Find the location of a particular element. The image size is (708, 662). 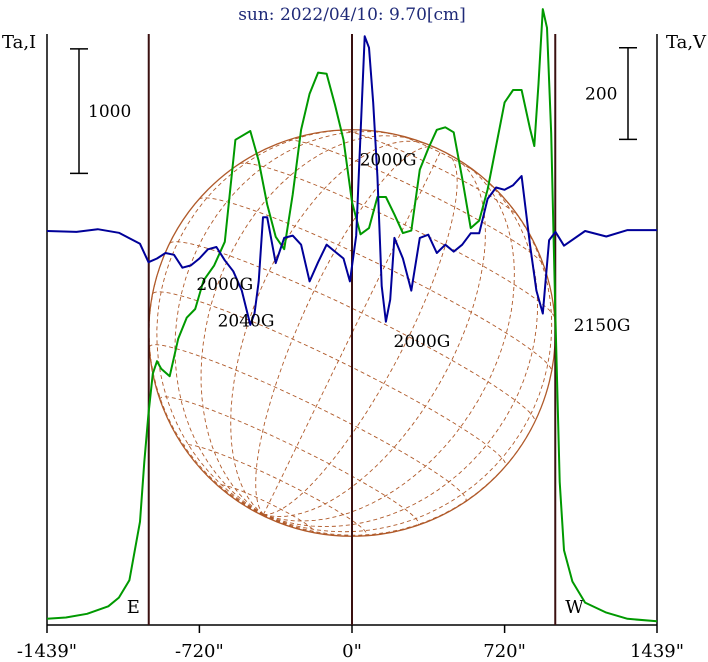

right-axis-label: Ta,V is located at coordinates (686, 42).